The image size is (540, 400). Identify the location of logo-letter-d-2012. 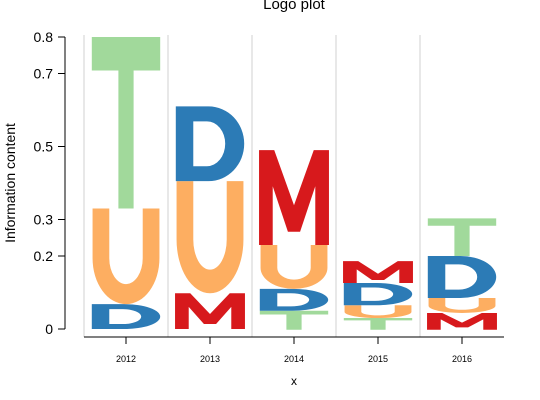
(126, 316).